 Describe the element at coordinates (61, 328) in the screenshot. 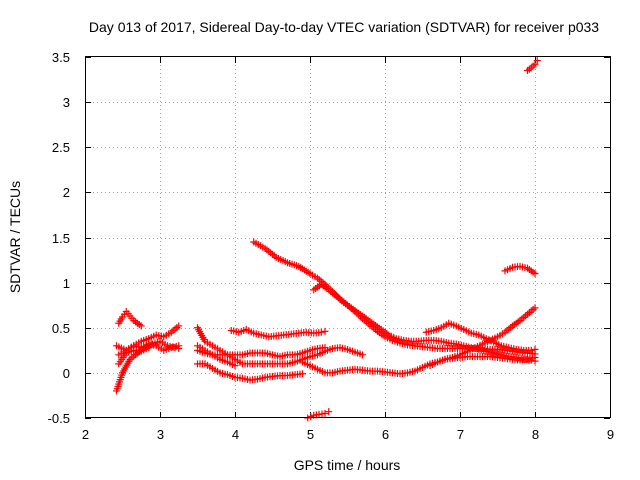

I see `y-tick-label: 0.5` at that location.